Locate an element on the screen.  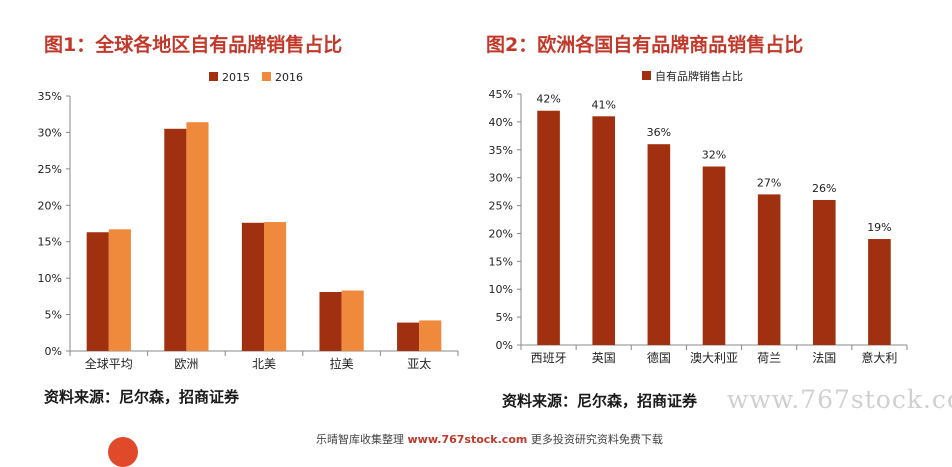
chart2-data-label: 42% is located at coordinates (548, 99).